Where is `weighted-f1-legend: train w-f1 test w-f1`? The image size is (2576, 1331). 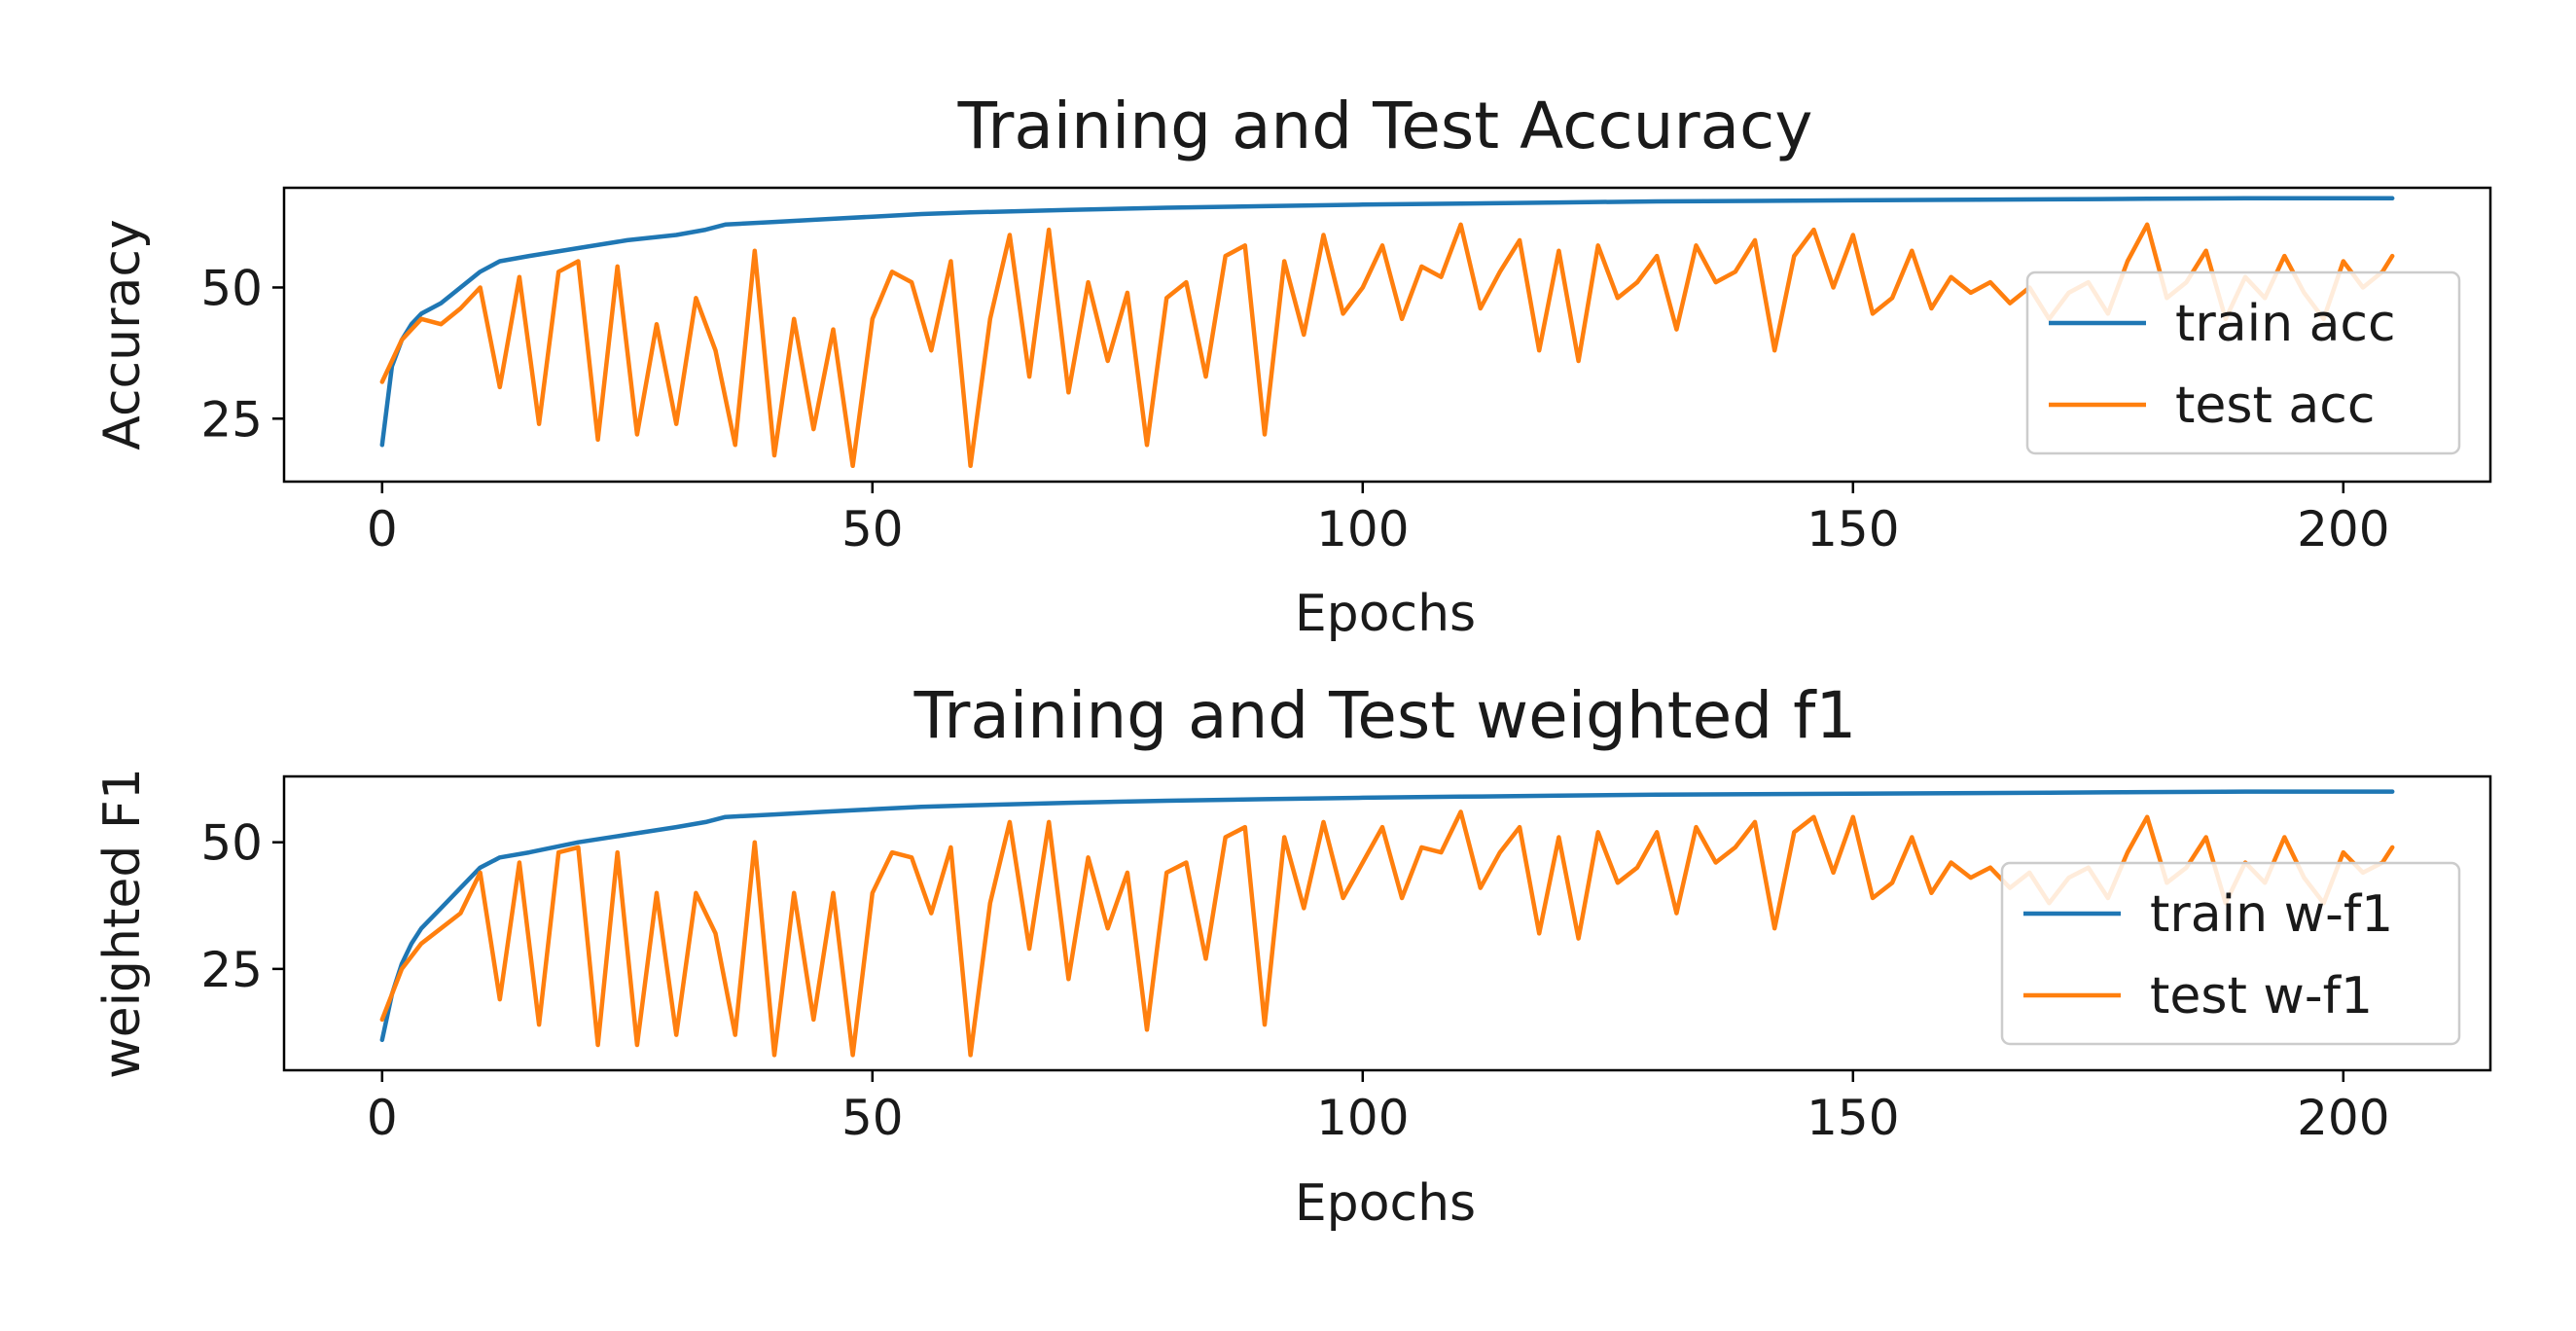
weighted-f1-legend: train w-f1 test w-f1 is located at coordinates (2230, 954).